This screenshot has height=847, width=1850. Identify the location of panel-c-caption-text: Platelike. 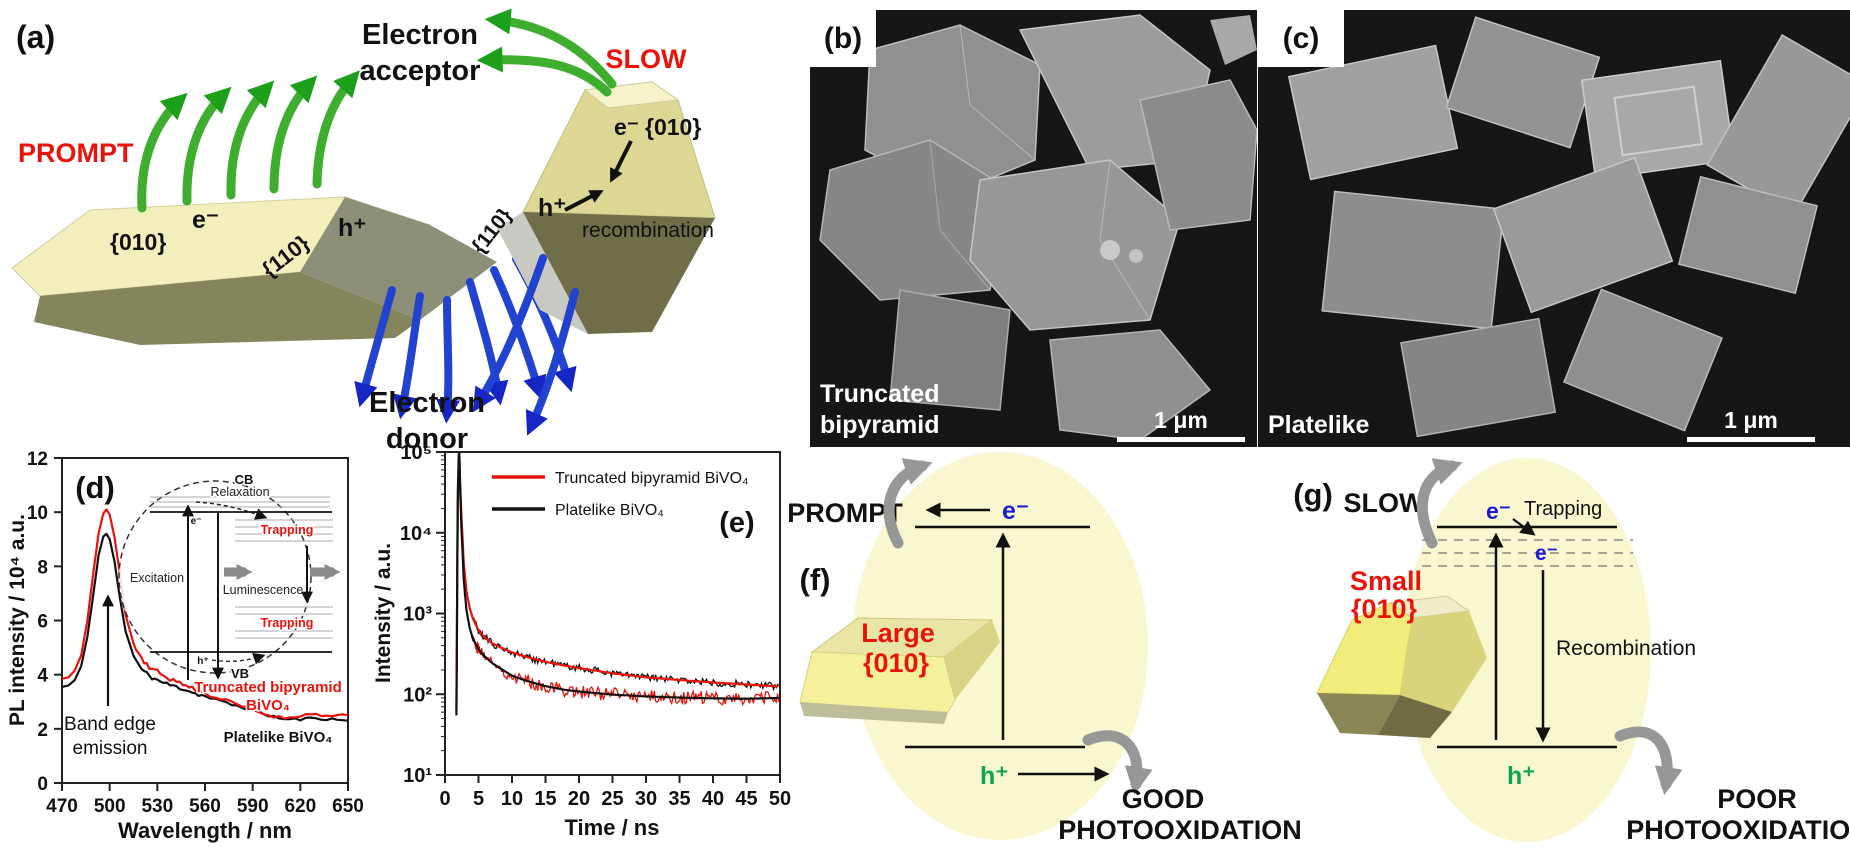
(1319, 424).